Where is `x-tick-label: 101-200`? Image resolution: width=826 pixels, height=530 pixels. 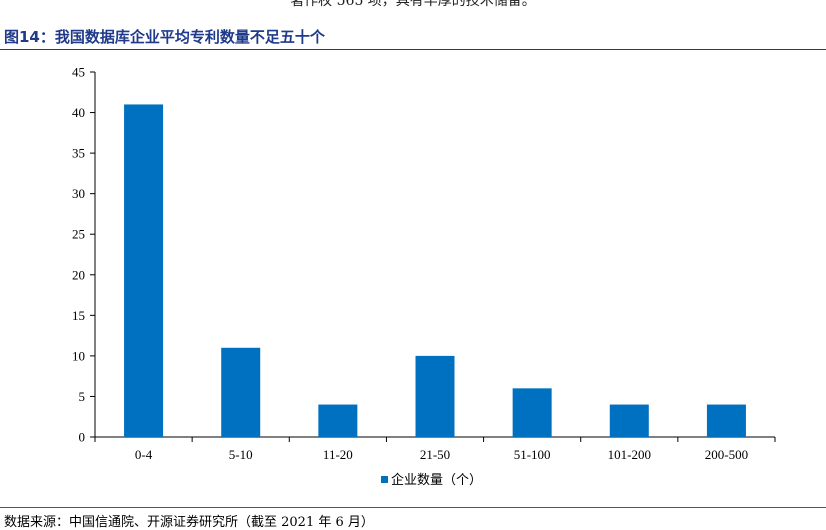
x-tick-label: 101-200 is located at coordinates (629, 454).